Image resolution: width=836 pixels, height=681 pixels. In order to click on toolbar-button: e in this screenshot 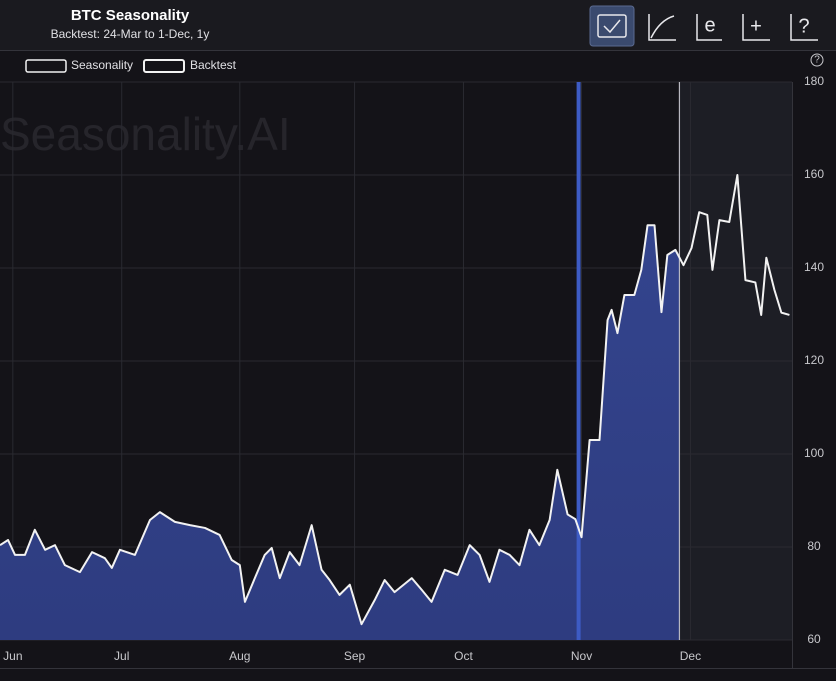, I will do `click(709, 27)`.